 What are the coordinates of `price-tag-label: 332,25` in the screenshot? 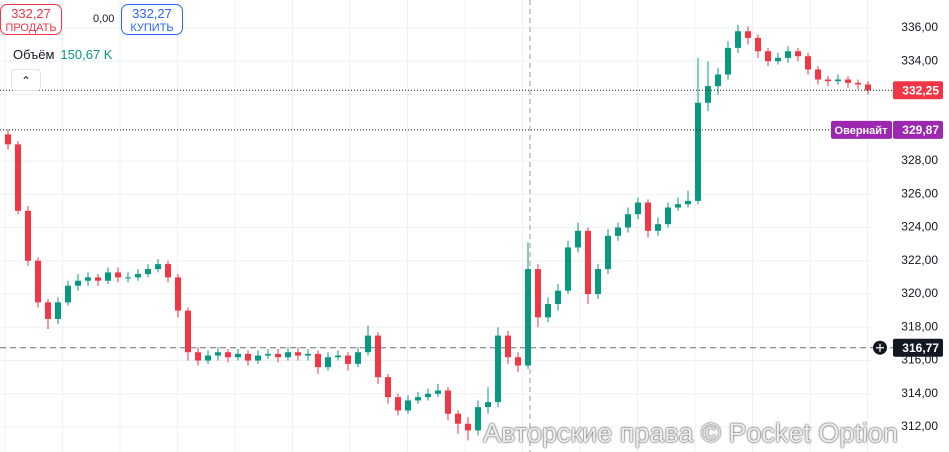 It's located at (920, 90).